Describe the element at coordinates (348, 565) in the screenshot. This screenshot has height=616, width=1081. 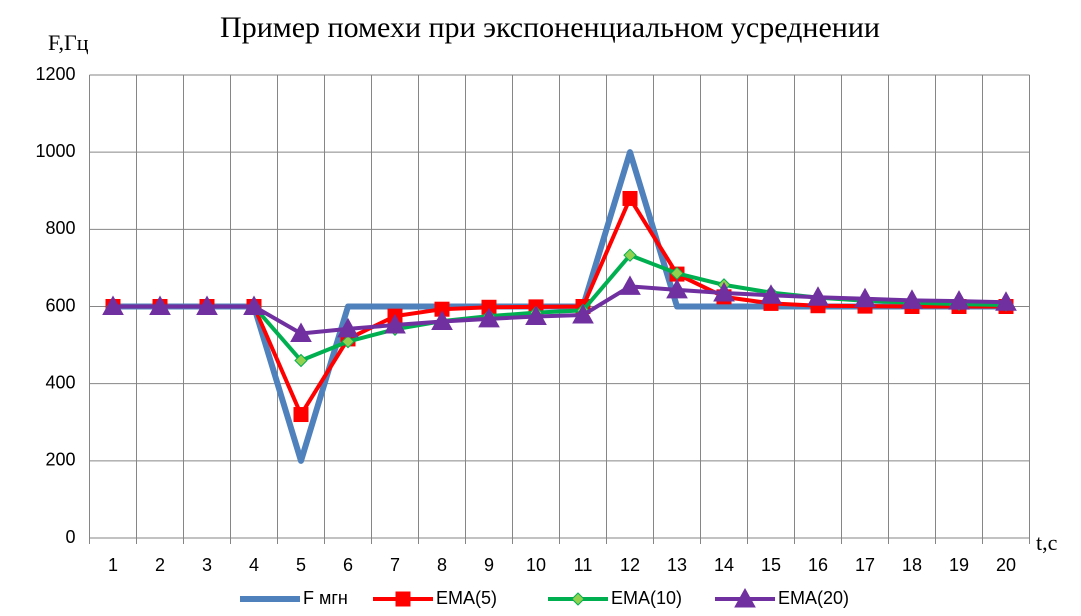
I see `x-tick-label: 6` at that location.